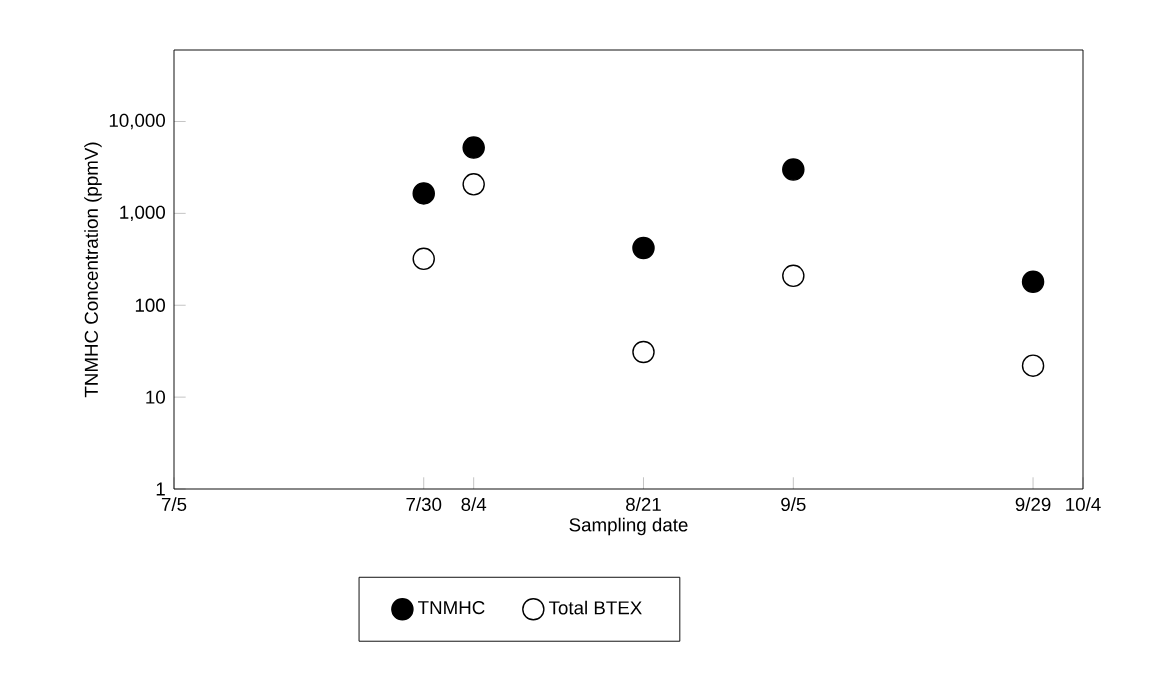 Image resolution: width=1153 pixels, height=698 pixels. Describe the element at coordinates (142, 213) in the screenshot. I see `y-tick-label: 1,000` at that location.